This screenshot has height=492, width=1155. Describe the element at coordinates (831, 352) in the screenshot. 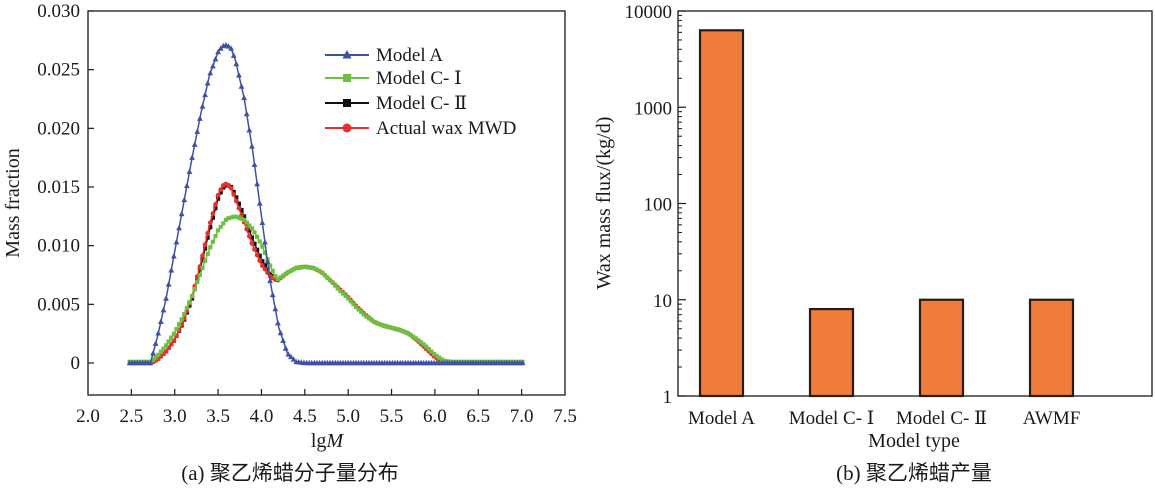

I see `bar-model-c` at that location.